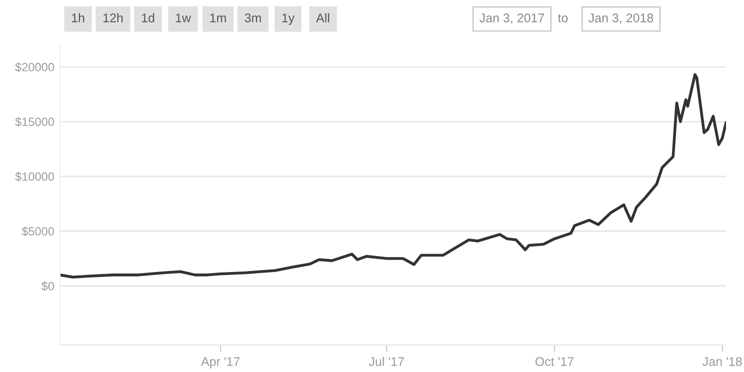 This screenshot has width=744, height=372. Describe the element at coordinates (386, 361) in the screenshot. I see `x-tick-label: Jul '17` at that location.